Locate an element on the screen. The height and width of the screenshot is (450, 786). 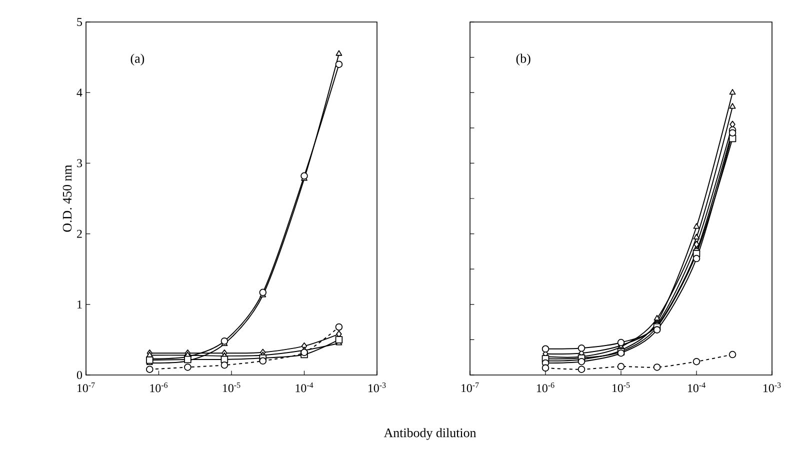
x-axis-title: Antibody dilution is located at coordinates (430, 434).